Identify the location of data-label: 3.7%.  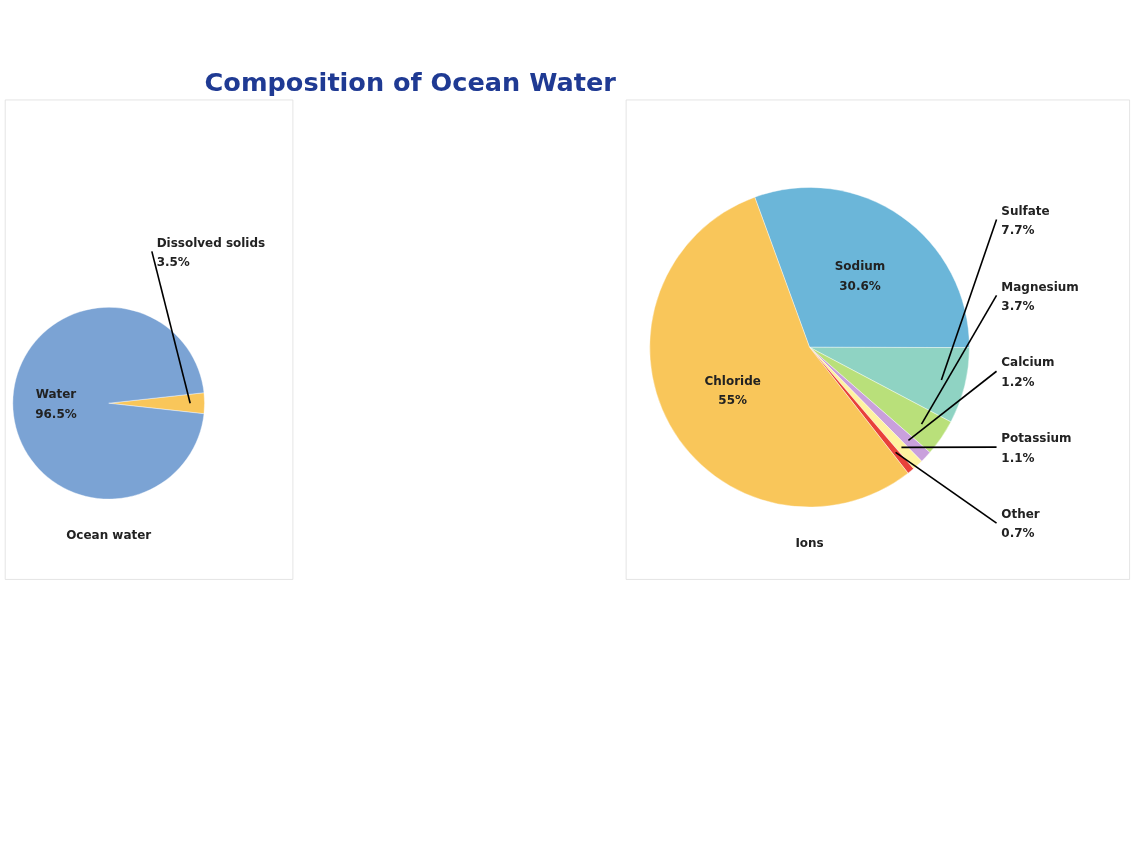
(1018, 305).